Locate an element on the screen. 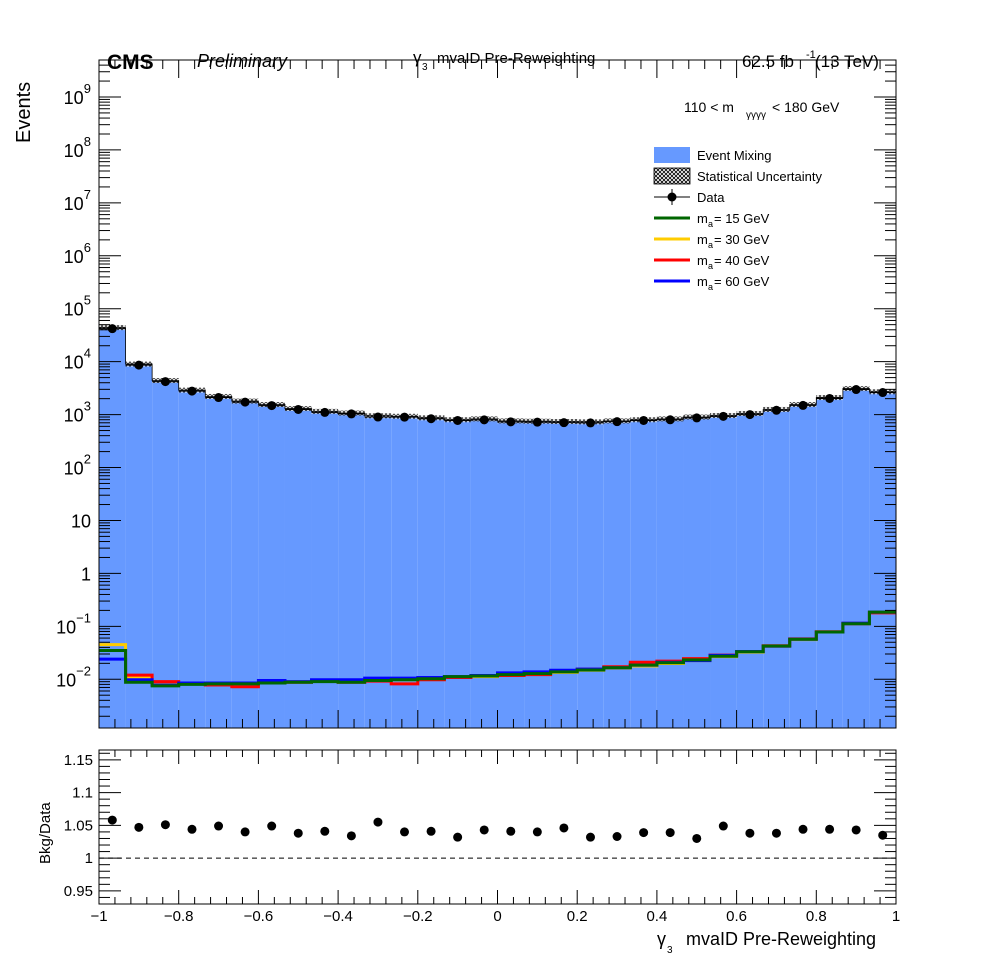 This screenshot has height=972, width=996. y-tick-label: 210 is located at coordinates (77, 465).